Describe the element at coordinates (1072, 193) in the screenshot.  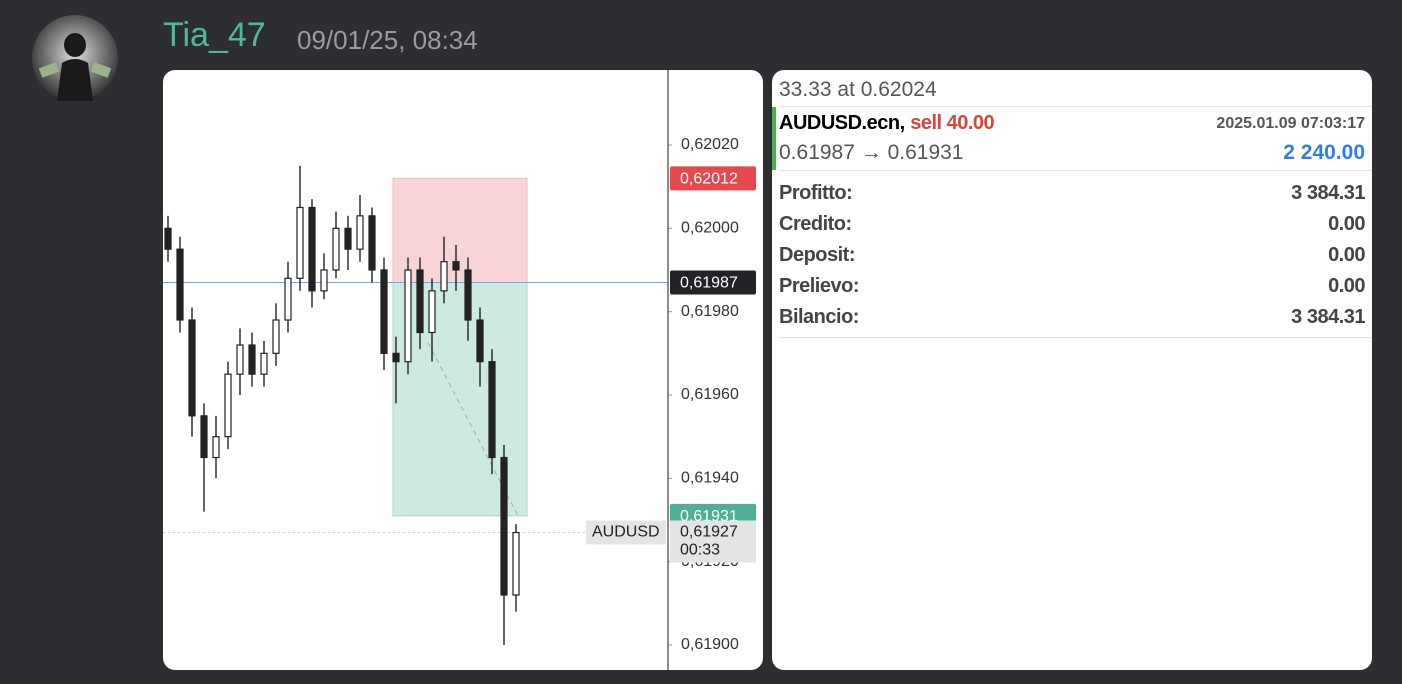
I see `summary-row: Profitto: 3 384.31` at that location.